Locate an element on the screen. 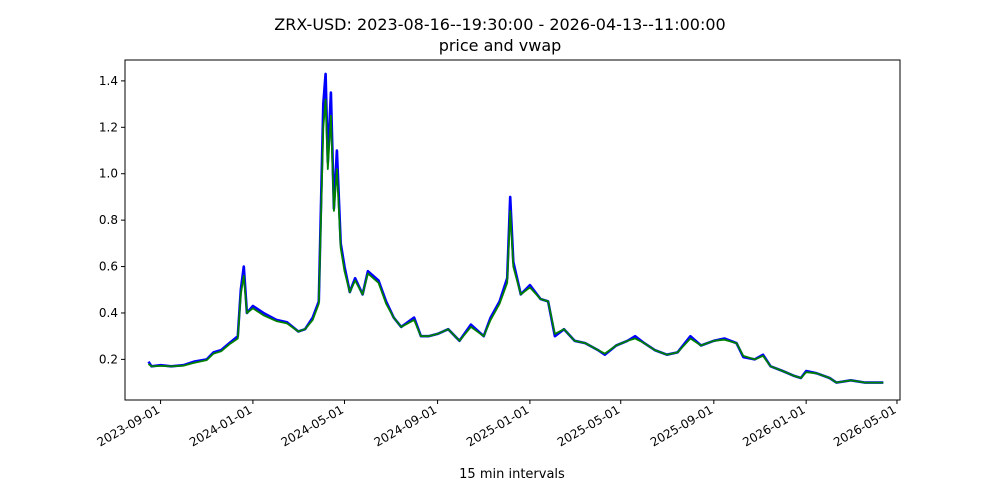 The height and width of the screenshot is (500, 1000). y-tick-label-6: 1.4 is located at coordinates (108, 81).